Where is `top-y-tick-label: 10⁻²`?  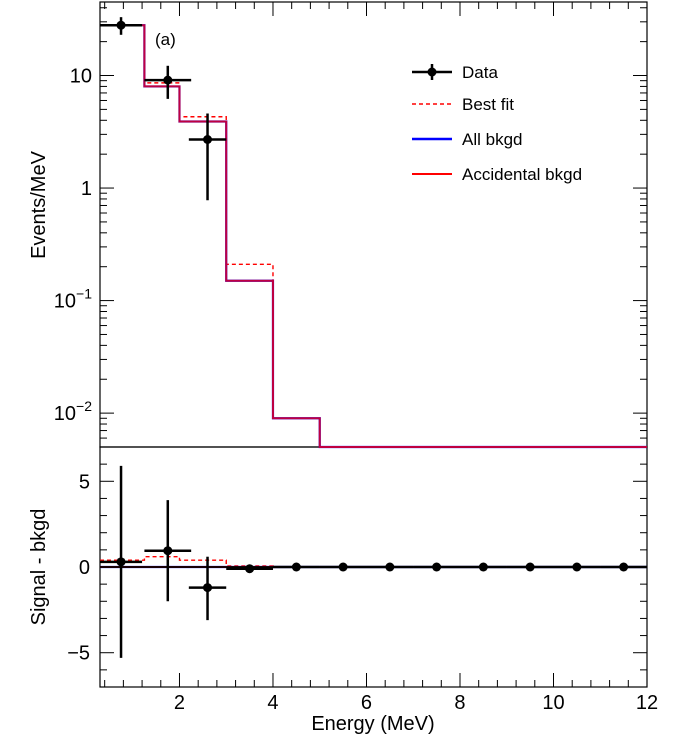 top-y-tick-label: 10⁻² is located at coordinates (73, 411).